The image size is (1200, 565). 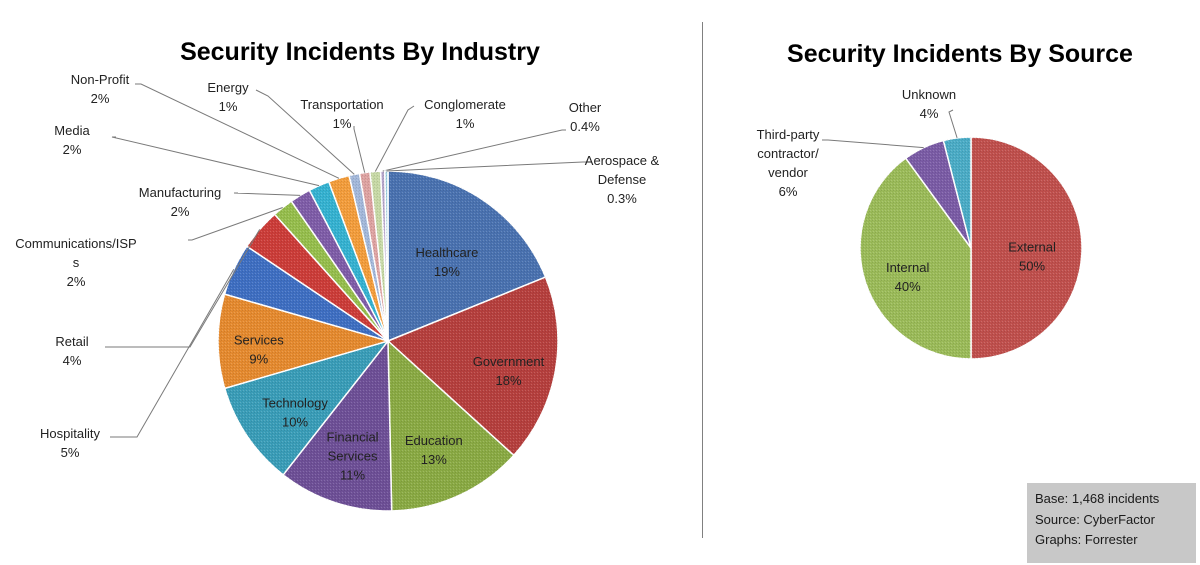 I want to click on base-note: Base: 1,468 incidents, so click(x=1097, y=498).